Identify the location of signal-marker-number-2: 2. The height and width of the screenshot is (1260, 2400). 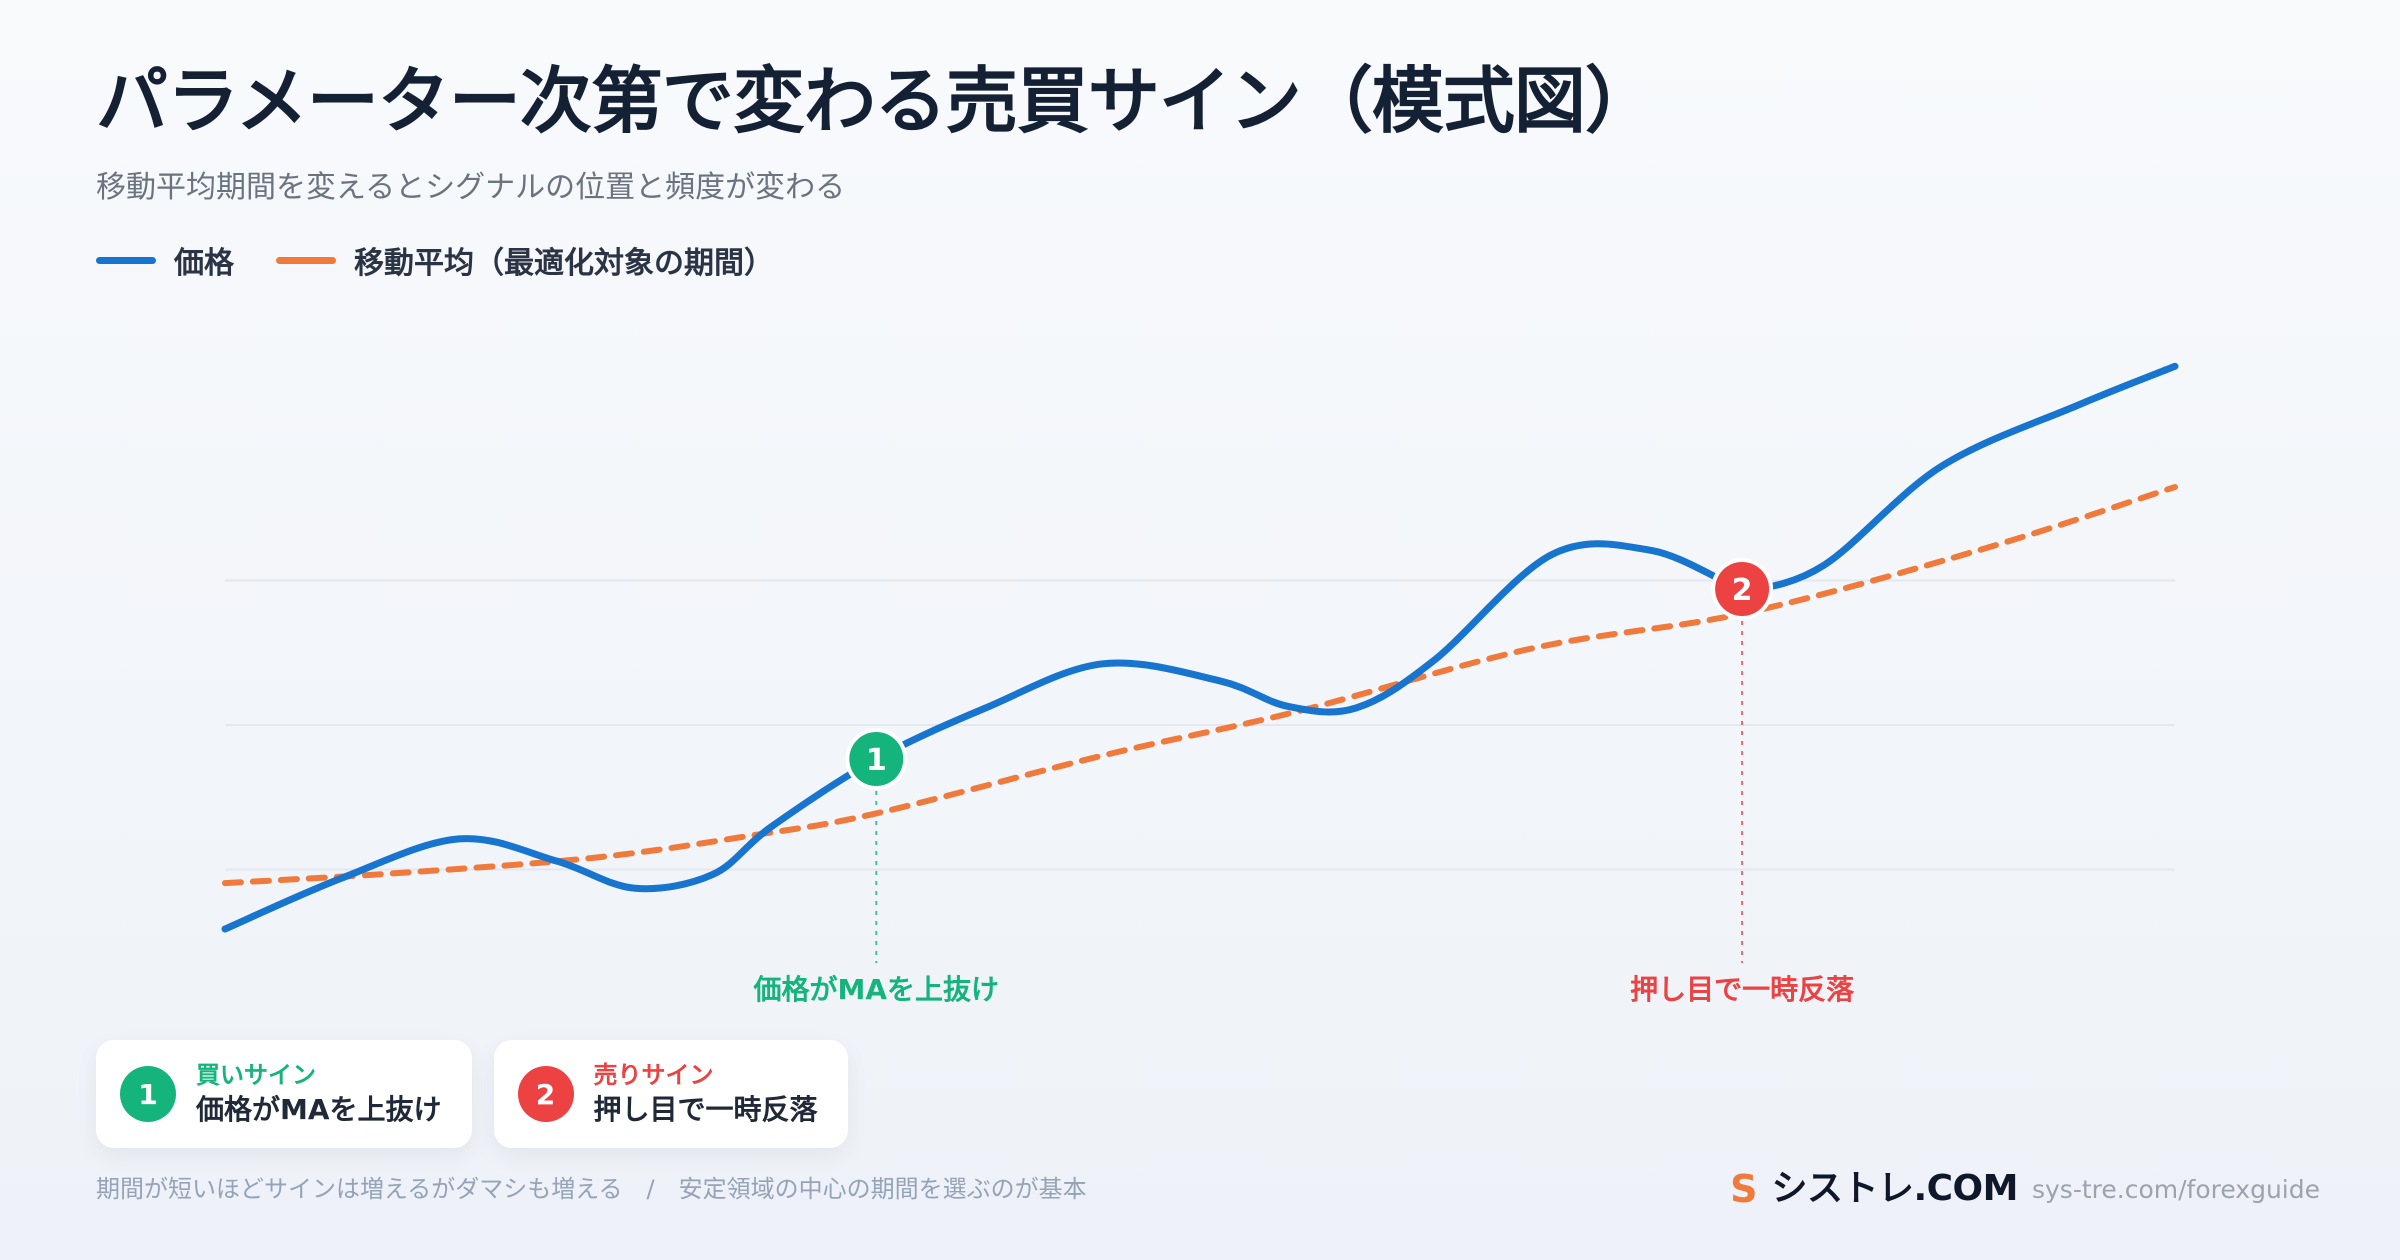
(1742, 590).